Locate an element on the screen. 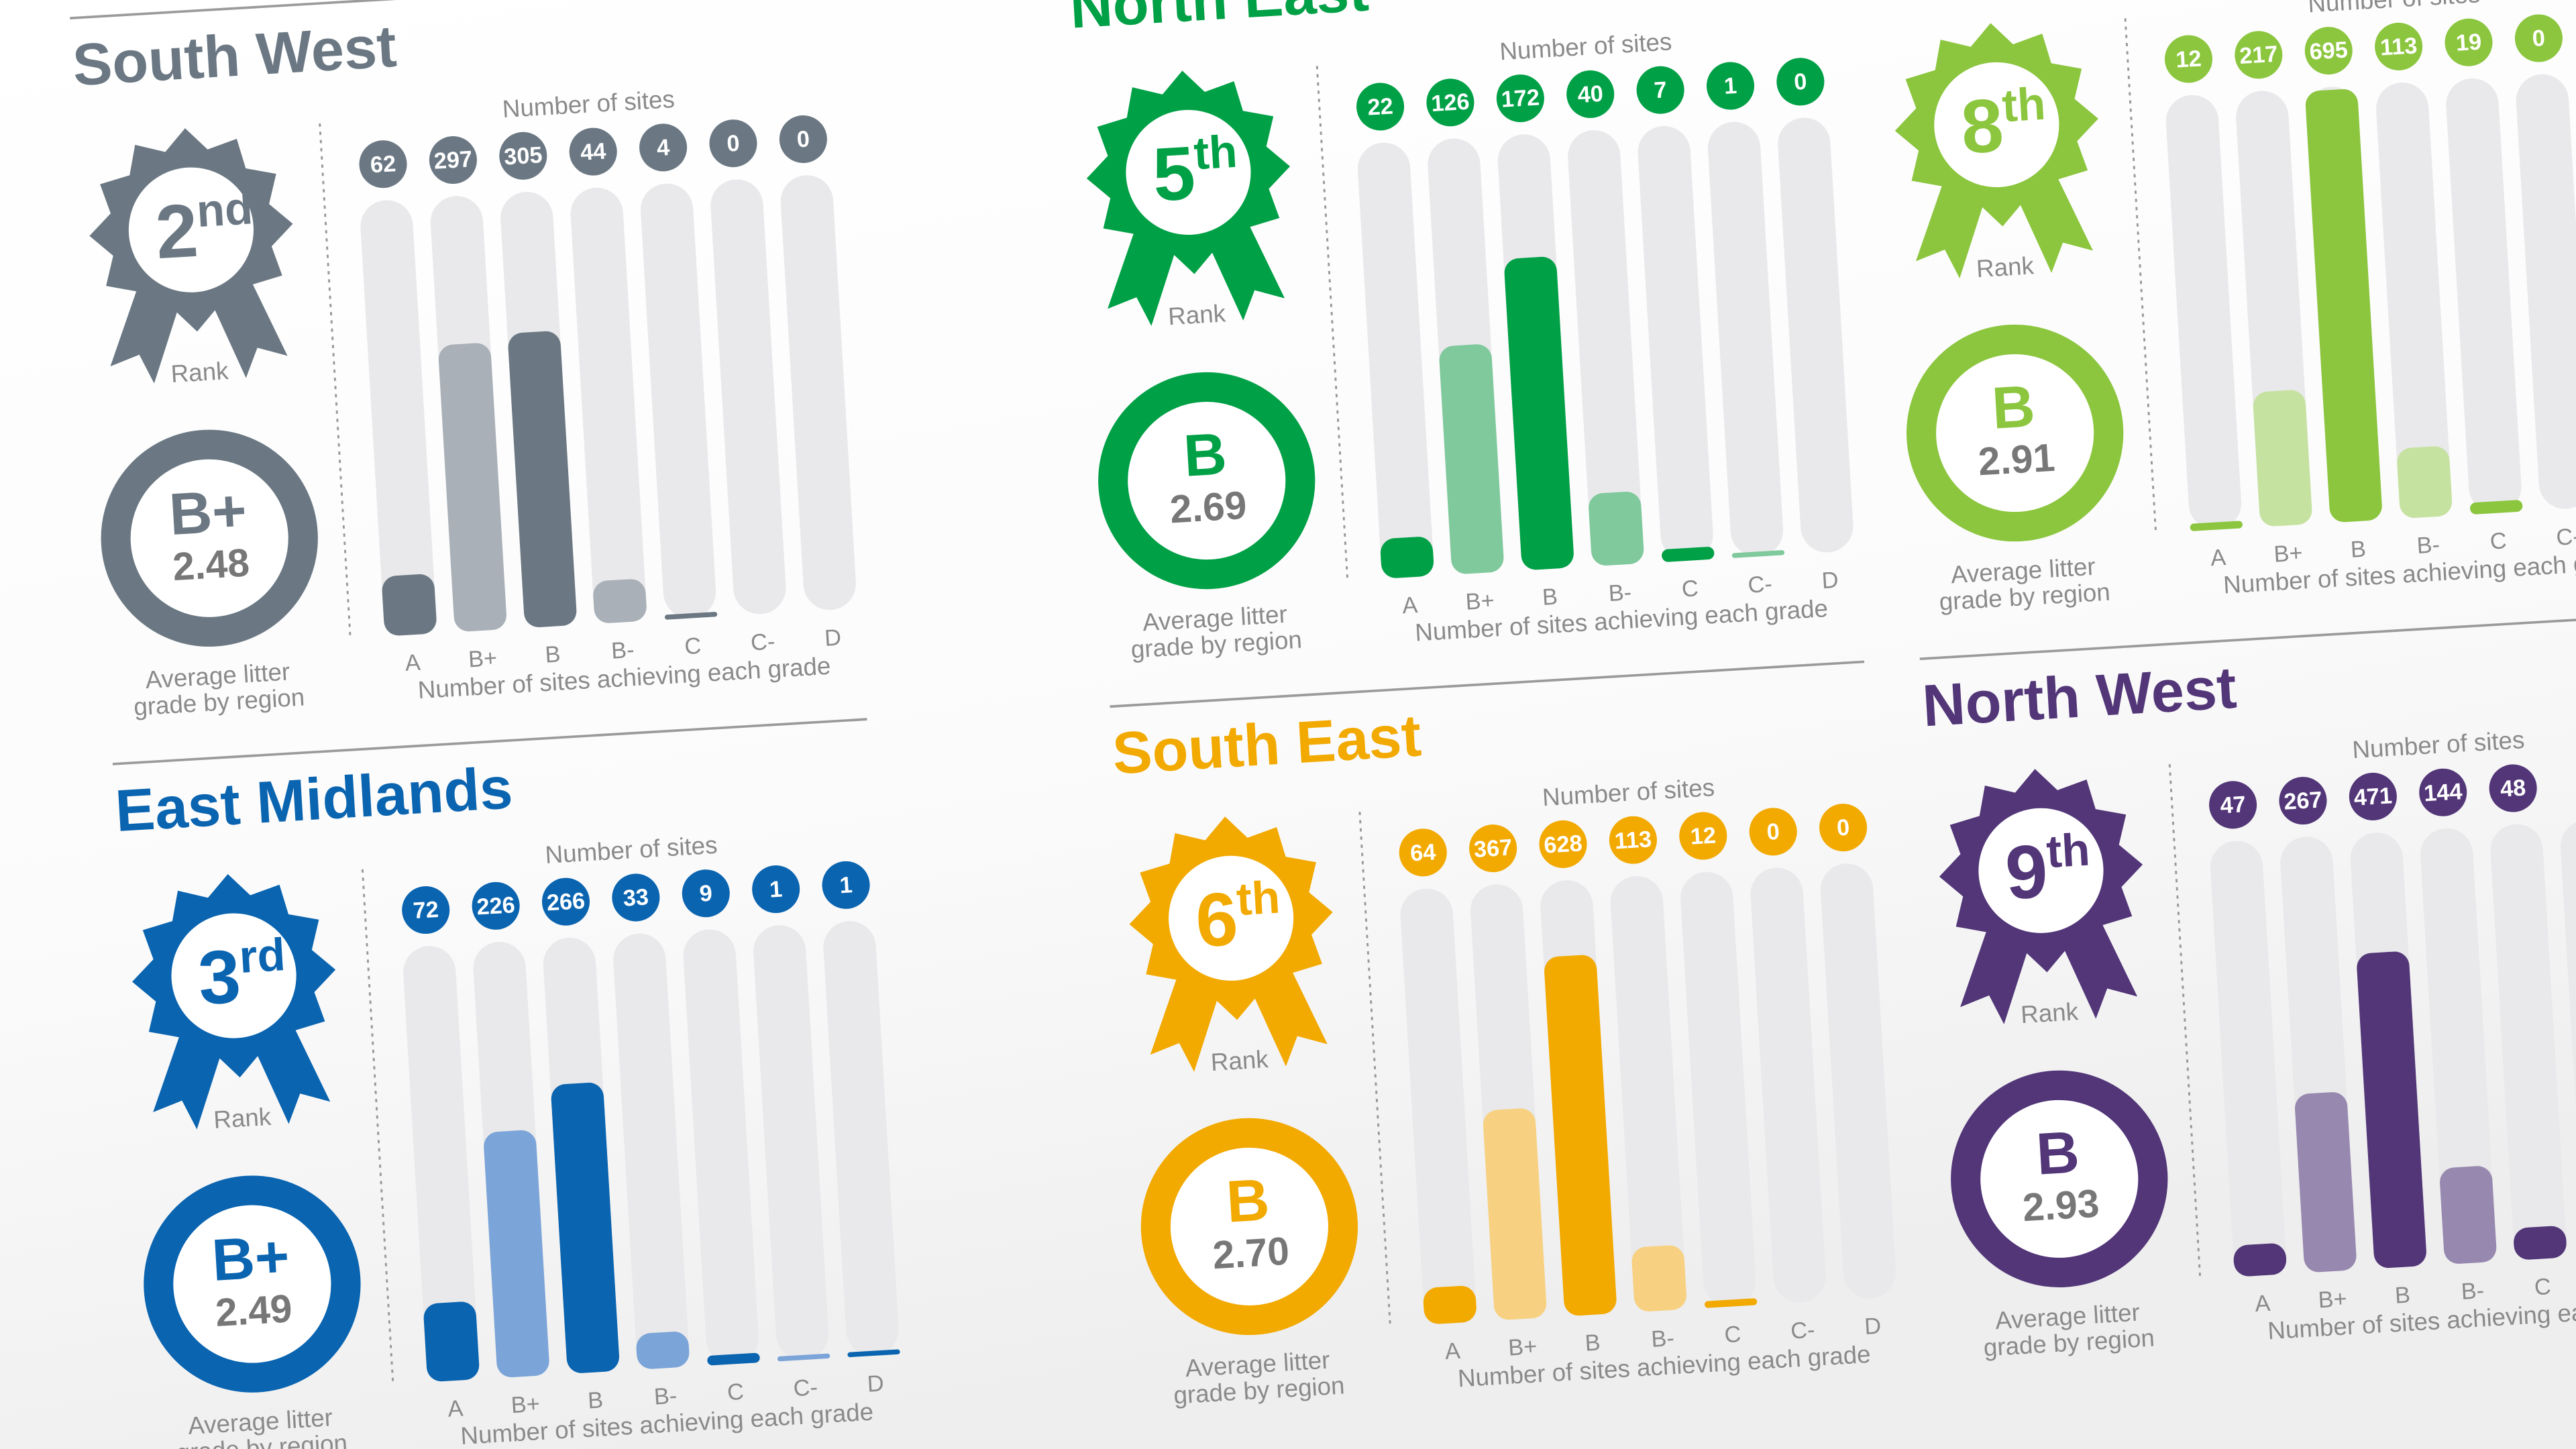  value-label: 22 is located at coordinates (1379, 106).